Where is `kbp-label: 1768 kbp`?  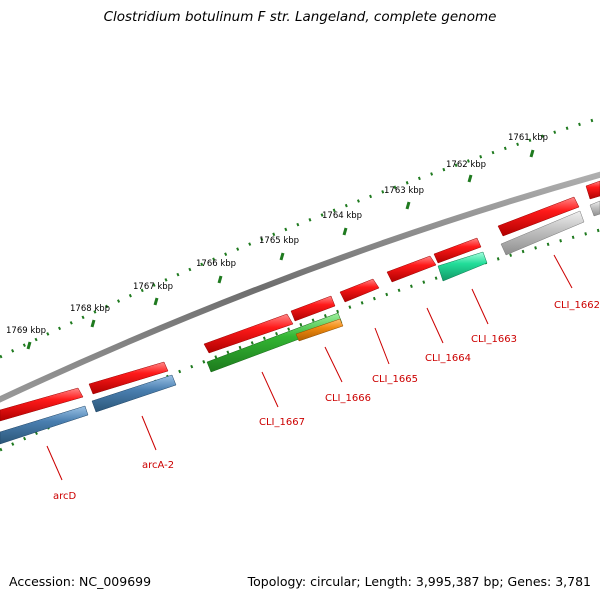
kbp-label: 1768 kbp is located at coordinates (90, 309).